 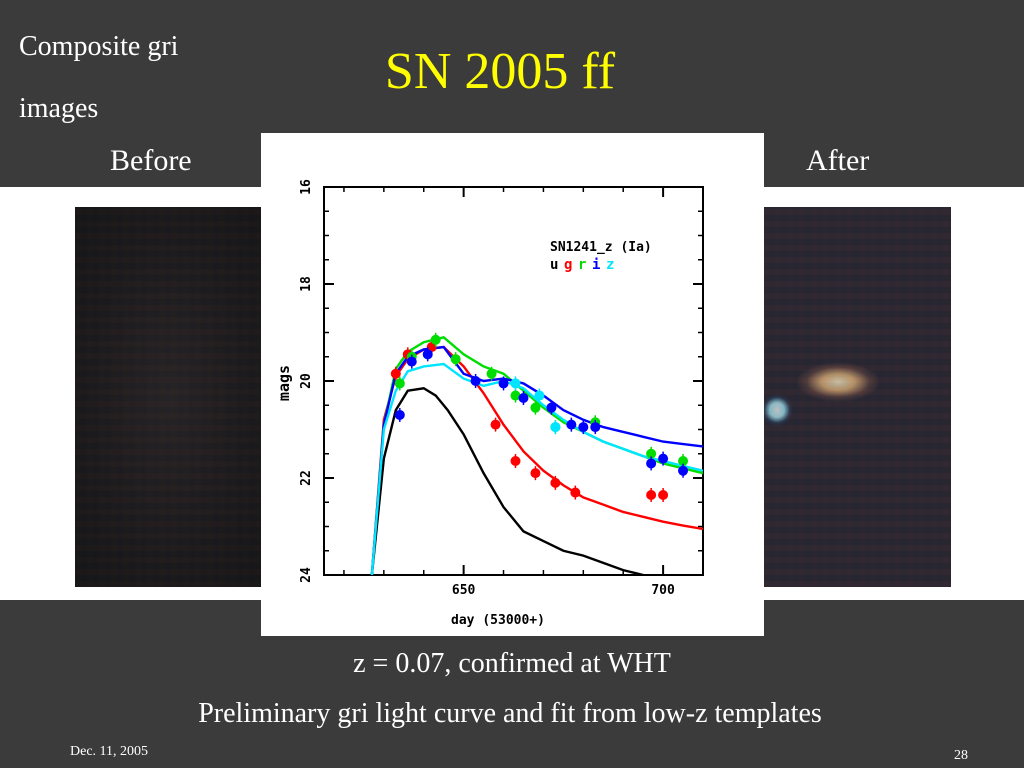 What do you see at coordinates (857, 397) in the screenshot?
I see `after-image` at bounding box center [857, 397].